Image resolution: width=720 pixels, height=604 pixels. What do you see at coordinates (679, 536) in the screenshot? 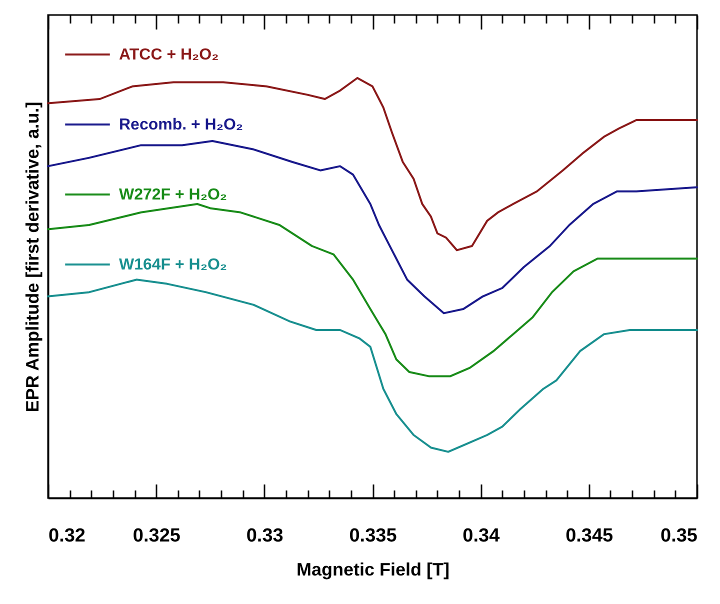
I see `x-tick-label: 0.35` at bounding box center [679, 536].